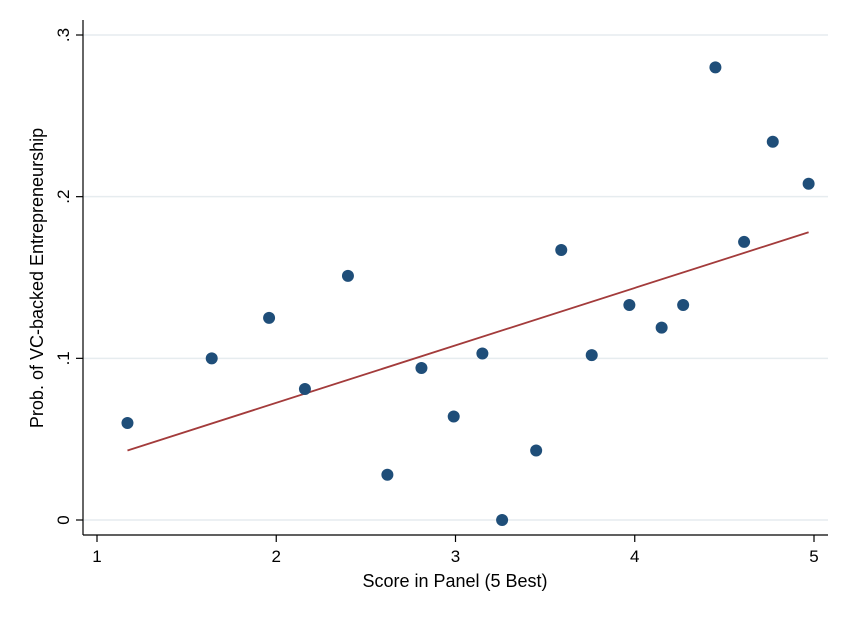  What do you see at coordinates (63, 35) in the screenshot?
I see `y-tick-label-3: .3` at bounding box center [63, 35].